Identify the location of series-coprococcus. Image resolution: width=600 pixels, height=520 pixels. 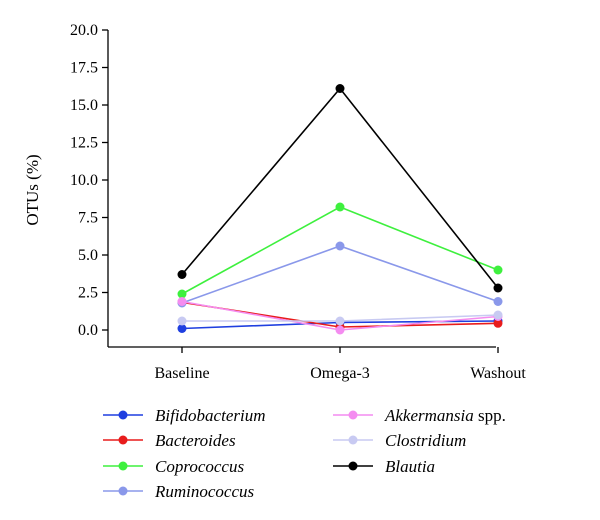
(340, 250).